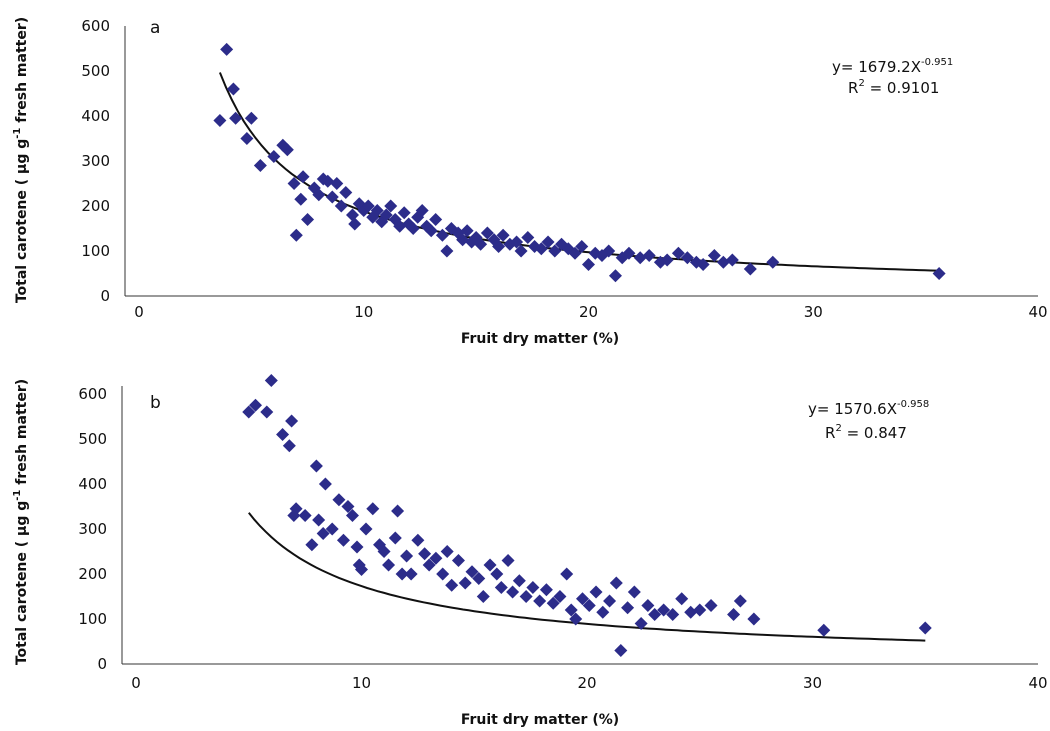 The width and height of the screenshot is (1050, 731). I want to click on panel-b-y-axis-title-sup: -1, so click(17, 495).